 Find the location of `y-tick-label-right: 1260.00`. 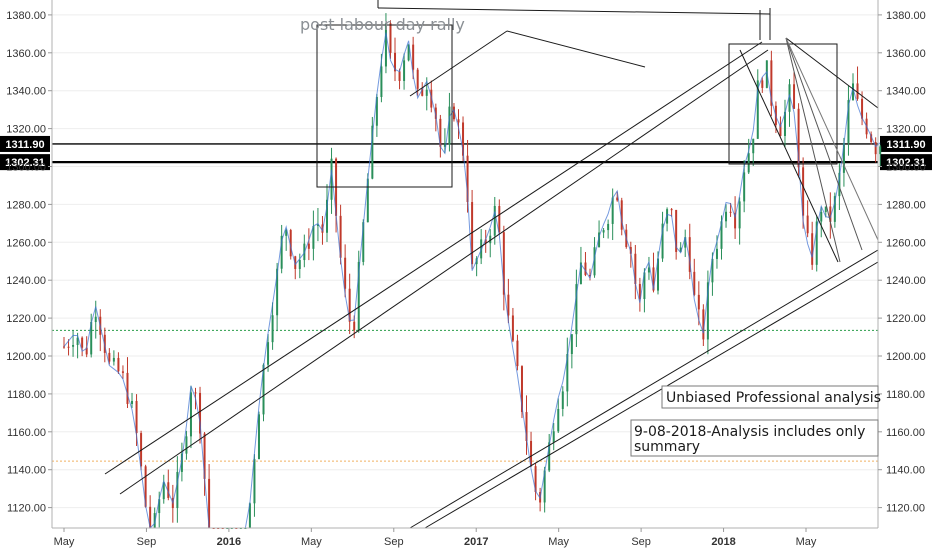

y-tick-label-right: 1260.00 is located at coordinates (906, 243).